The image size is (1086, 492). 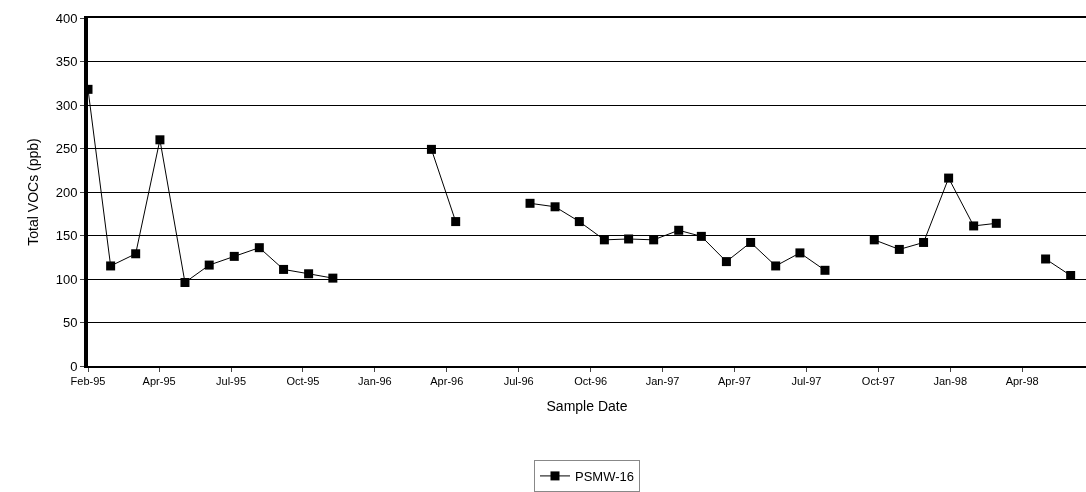 I want to click on x-tick-label: Jul-95, so click(x=231, y=381).